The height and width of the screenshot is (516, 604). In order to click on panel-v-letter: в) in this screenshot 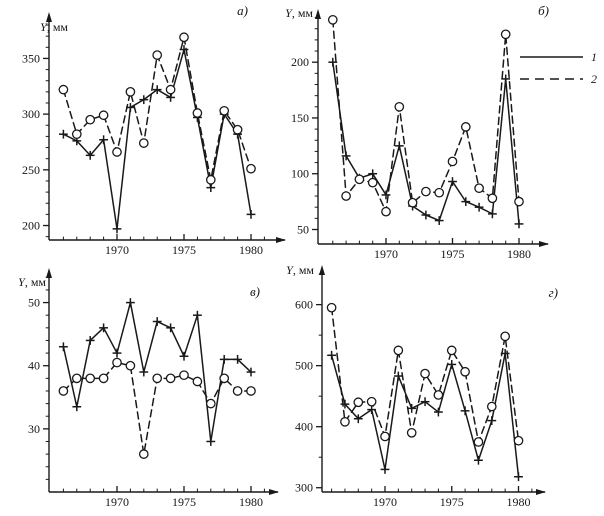, I will do `click(255, 291)`.